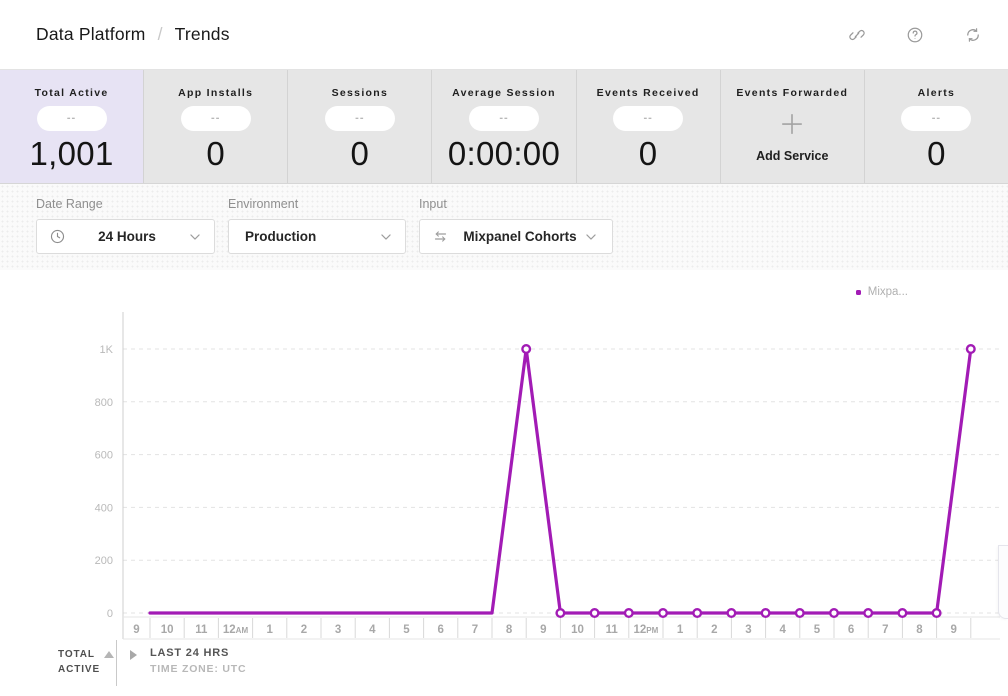 Image resolution: width=1008 pixels, height=696 pixels. I want to click on environment-dropdown: Production, so click(317, 236).